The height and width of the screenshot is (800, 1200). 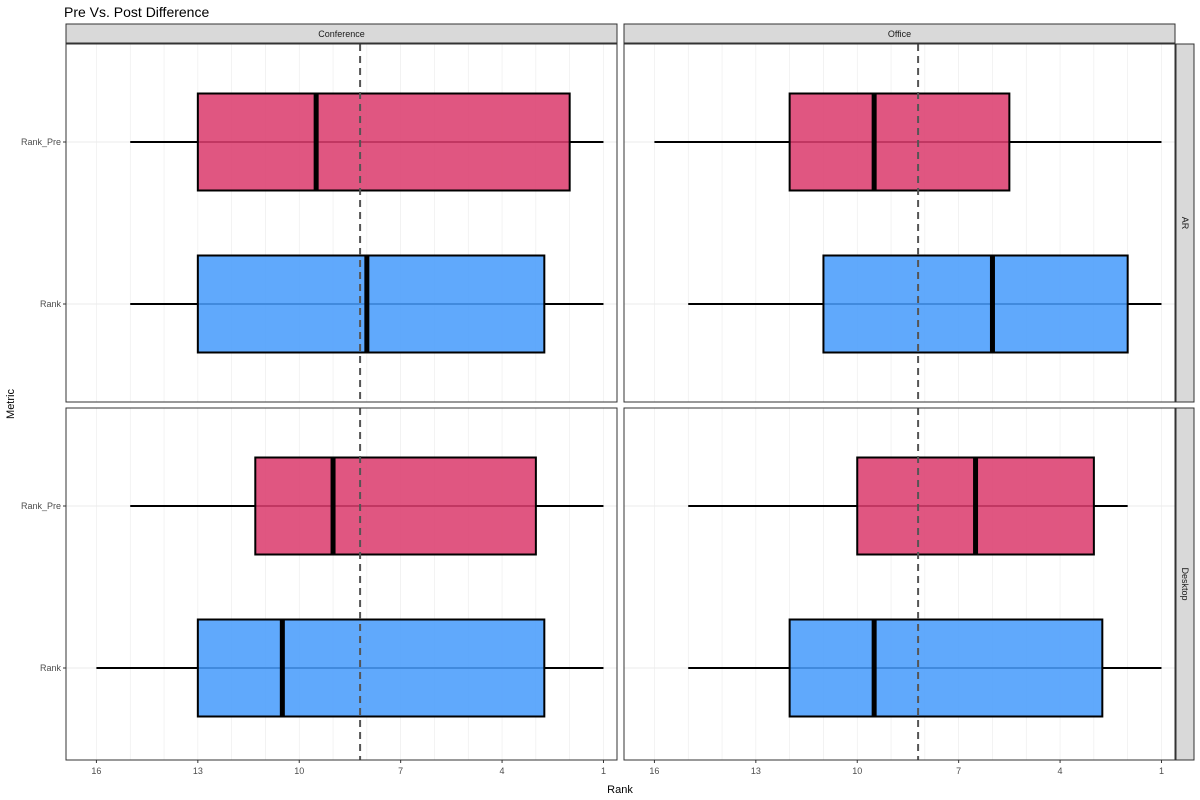 I want to click on row-strip-label: Desktop, so click(x=1185, y=583).